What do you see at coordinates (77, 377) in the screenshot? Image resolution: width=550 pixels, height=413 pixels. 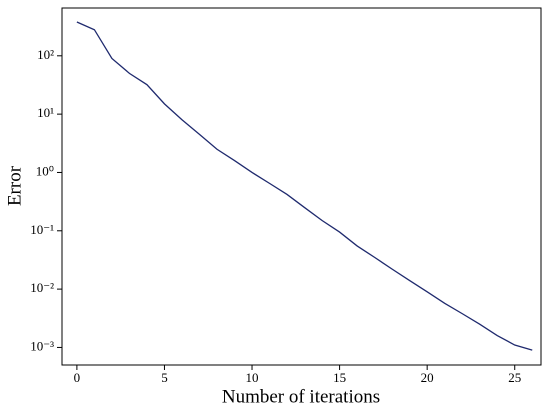 I see `x-tick-label: 0` at bounding box center [77, 377].